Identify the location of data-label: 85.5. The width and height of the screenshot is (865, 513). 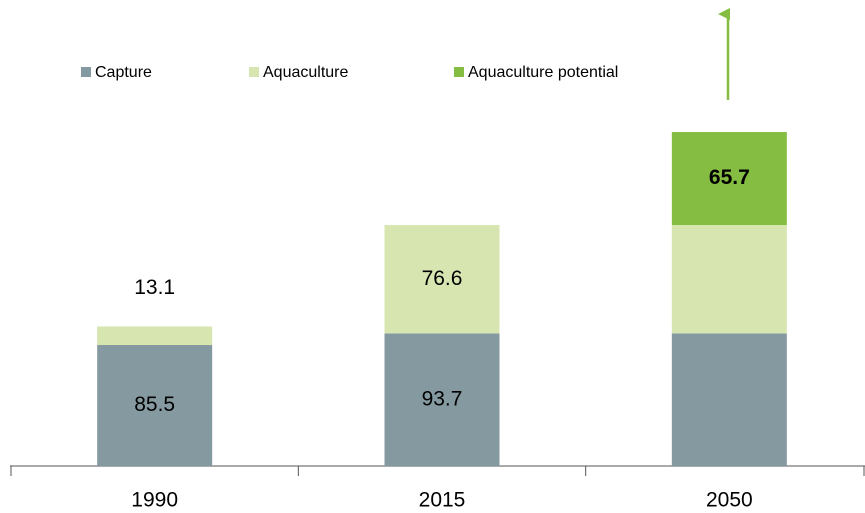
(154, 404).